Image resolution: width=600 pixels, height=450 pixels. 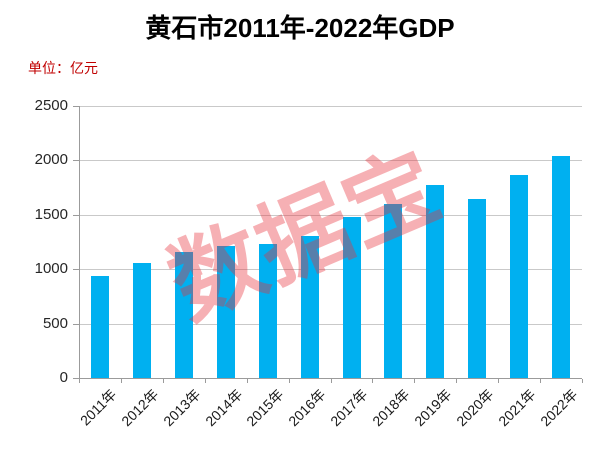 I want to click on x-tick-label: 2016年, so click(x=307, y=408).